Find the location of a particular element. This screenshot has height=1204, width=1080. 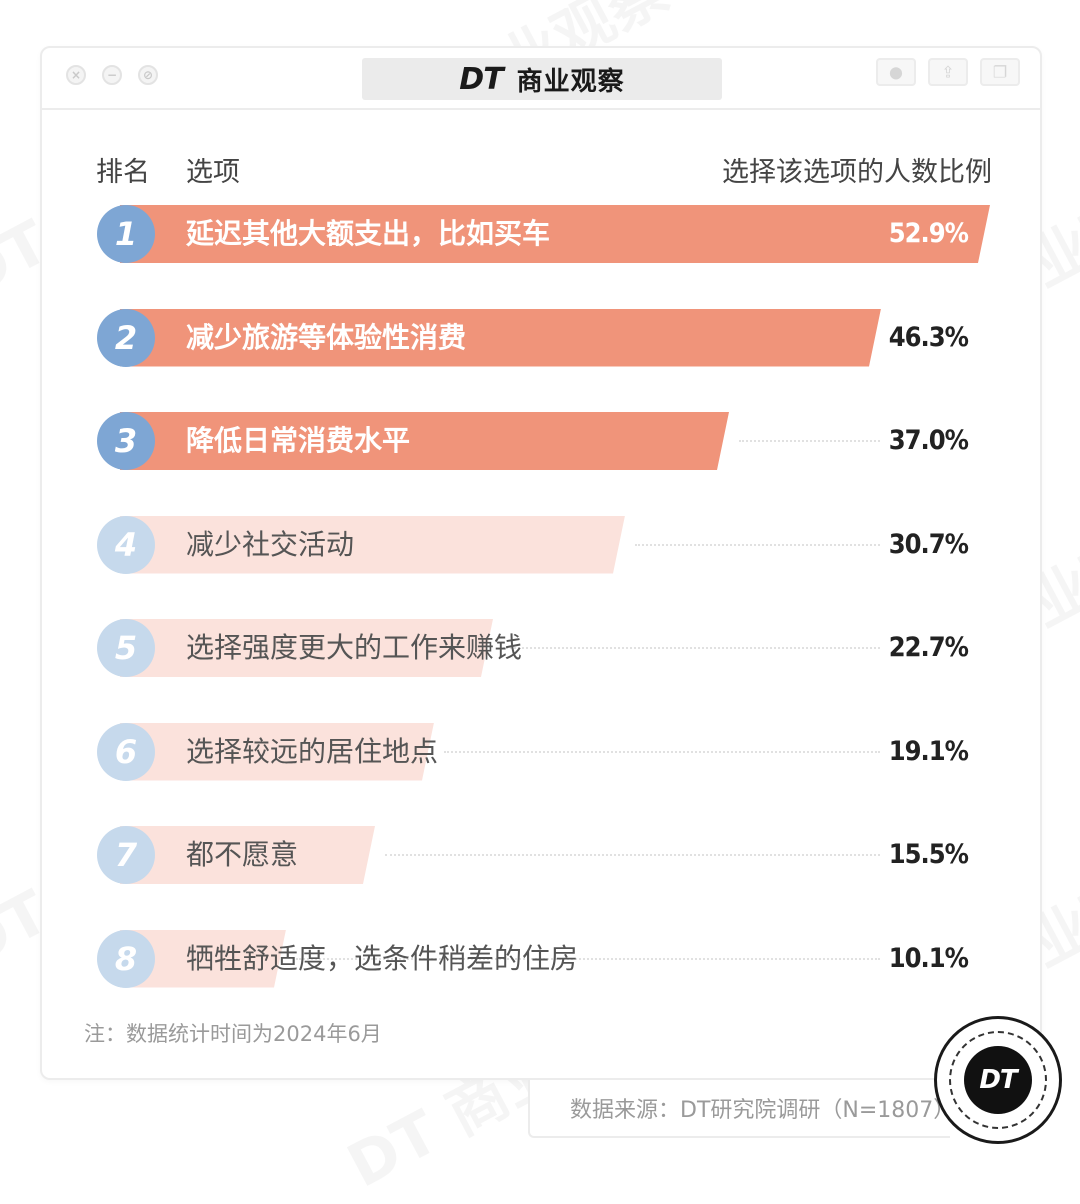

option-label: 减少旅游等体验性消费 is located at coordinates (326, 337).